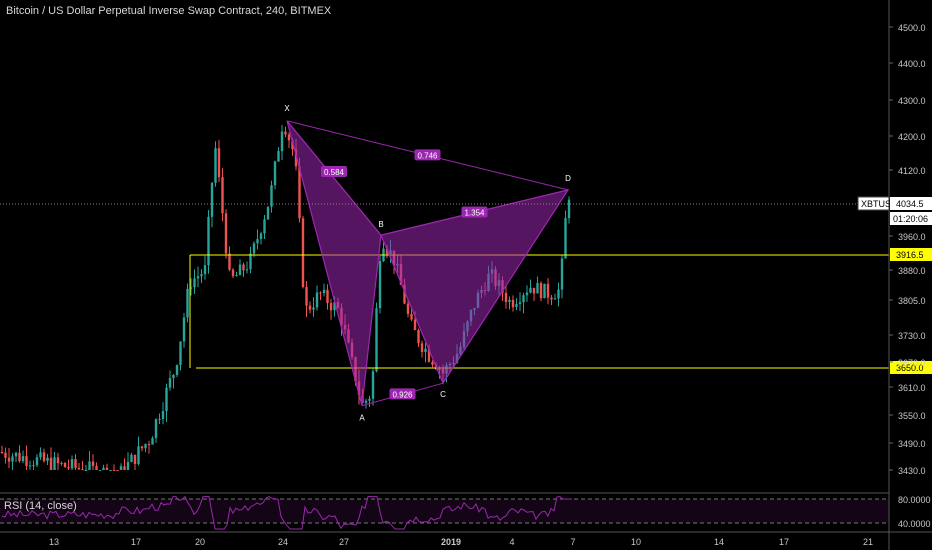 This screenshot has width=932, height=550. What do you see at coordinates (136, 542) in the screenshot?
I see `x-tick-label: 17` at bounding box center [136, 542].